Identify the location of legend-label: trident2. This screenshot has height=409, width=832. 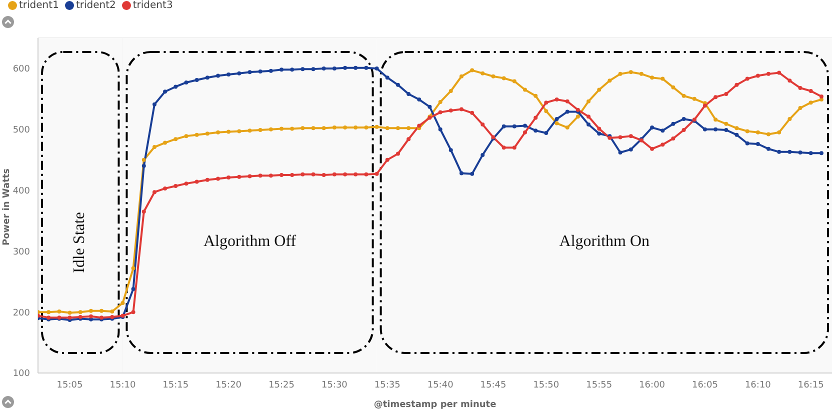
(95, 5).